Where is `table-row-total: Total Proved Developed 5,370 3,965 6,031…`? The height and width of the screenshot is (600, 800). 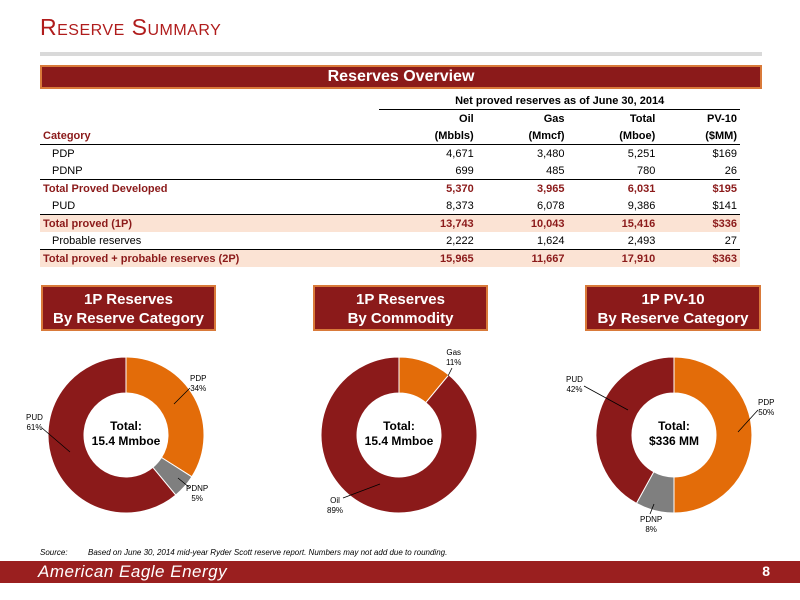 table-row-total: Total Proved Developed 5,370 3,965 6,031… is located at coordinates (390, 188).